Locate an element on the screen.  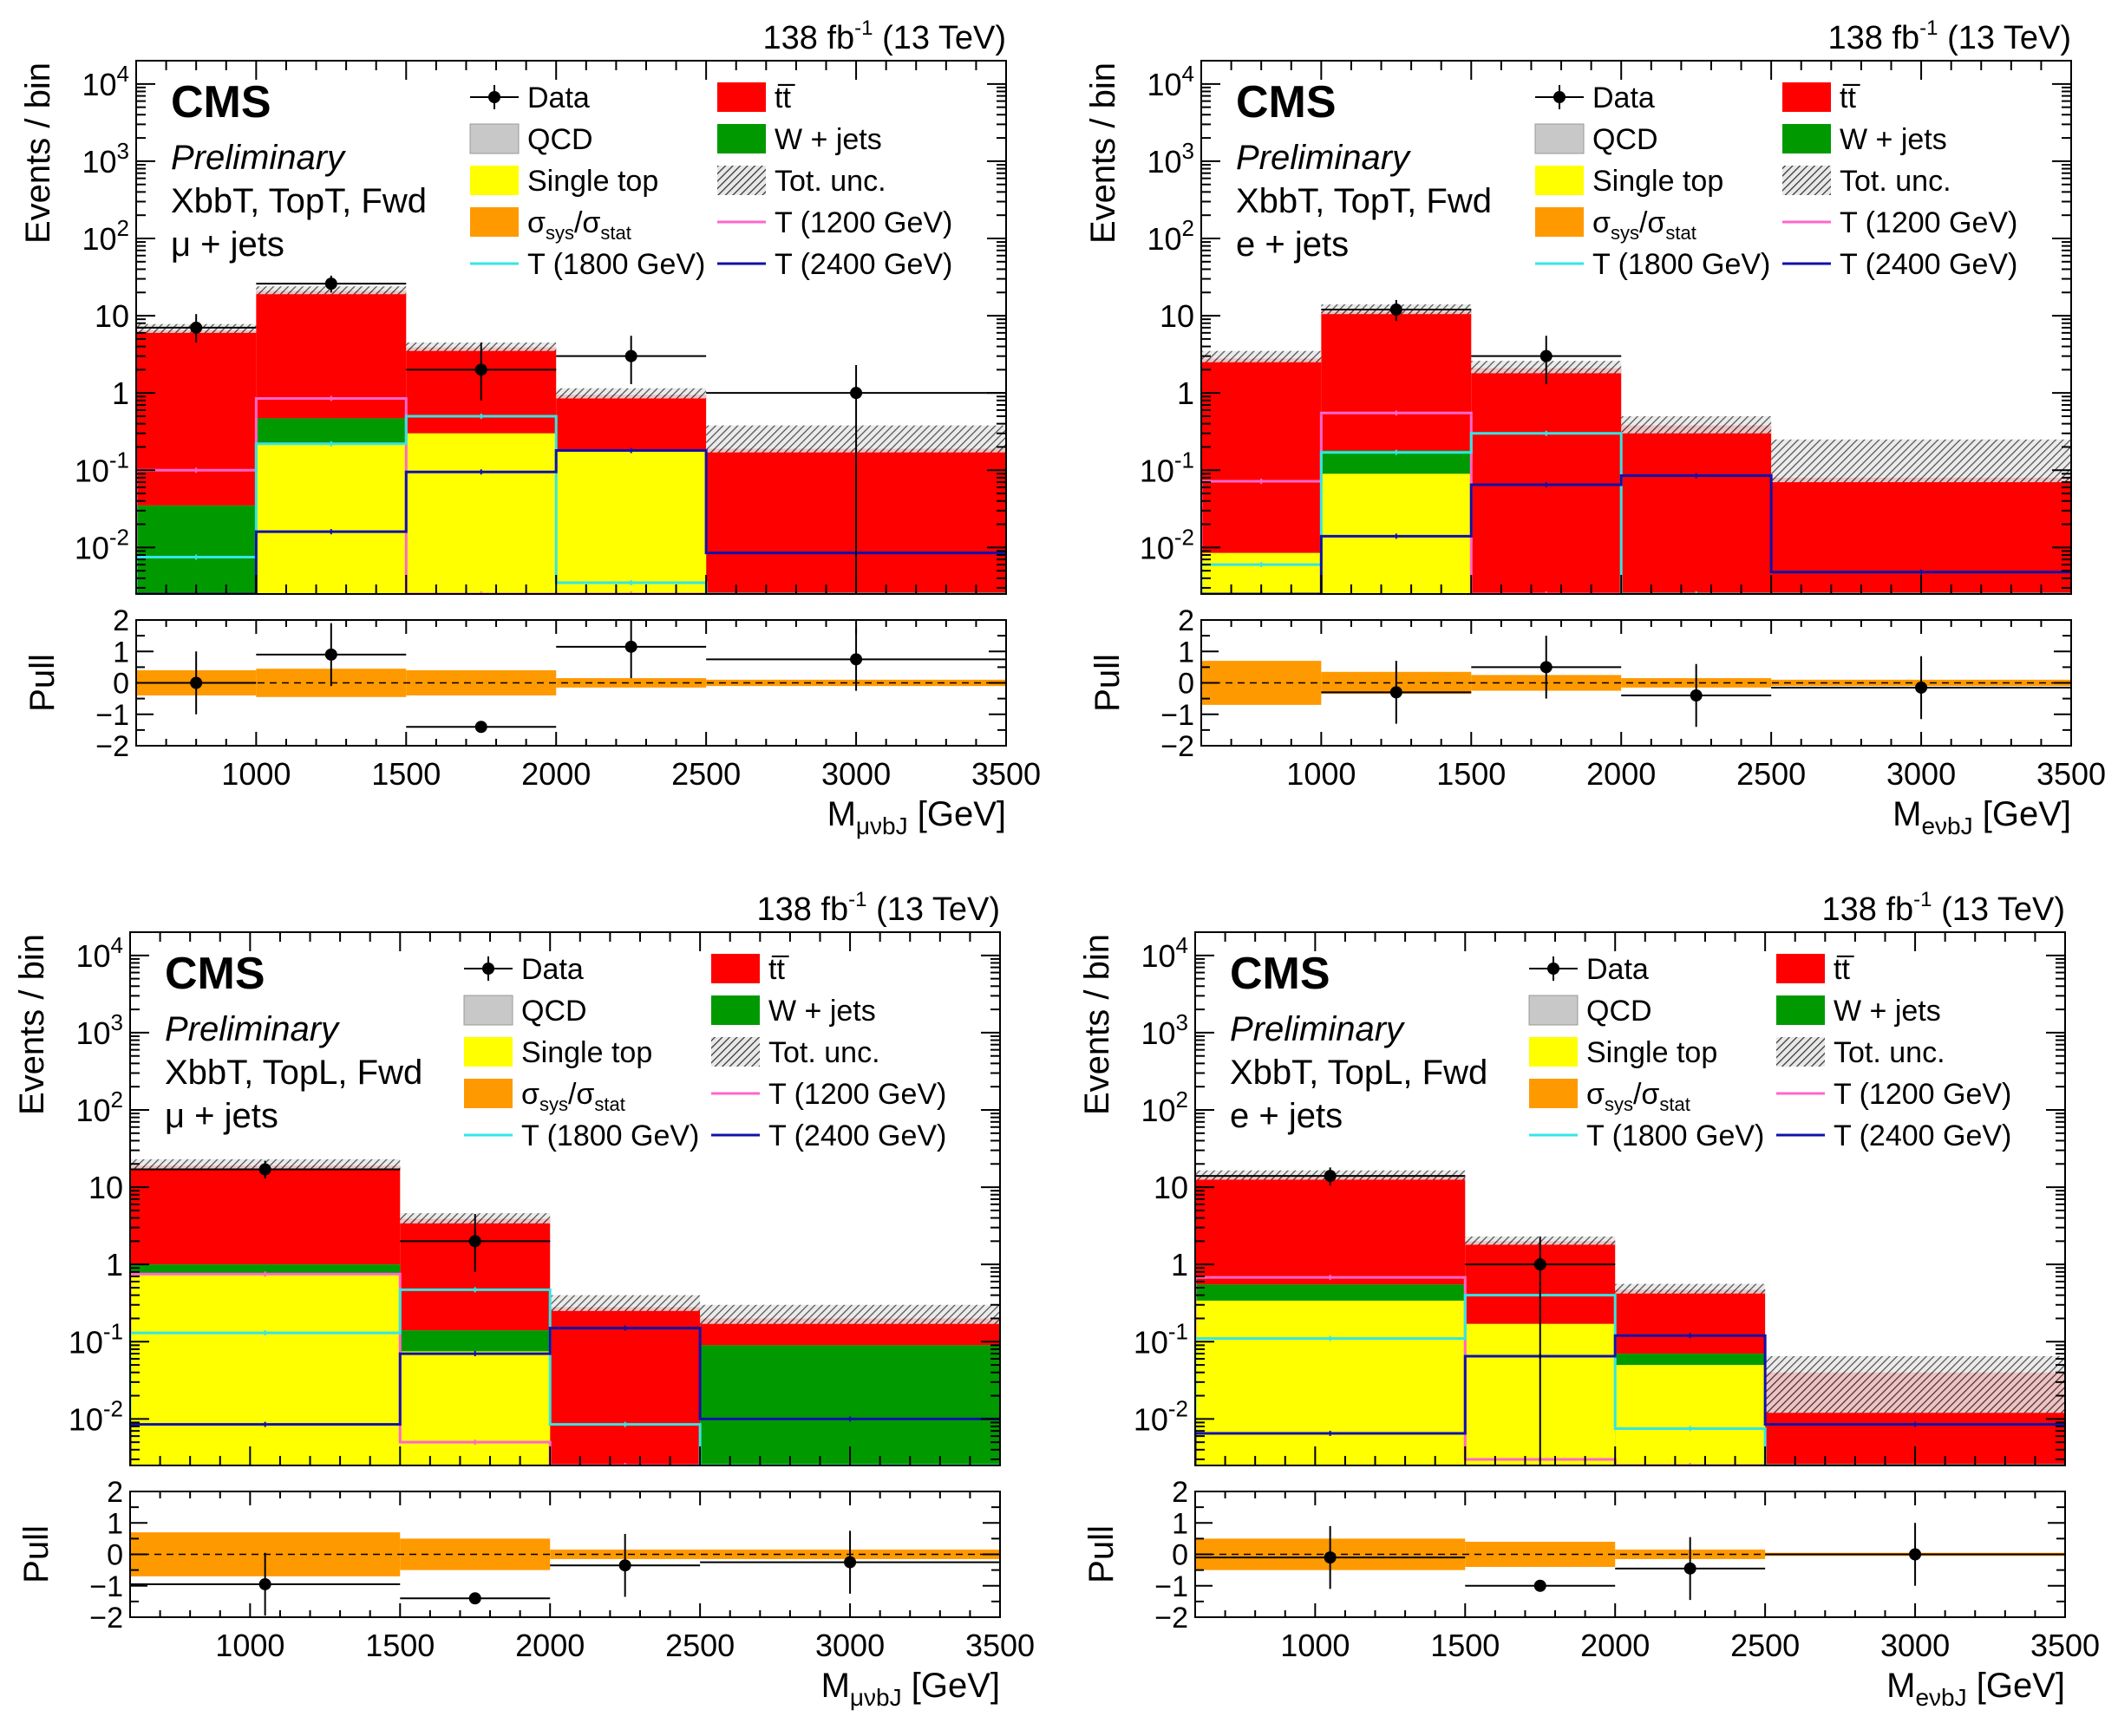
legend-label-data: Data is located at coordinates (1623, 98).